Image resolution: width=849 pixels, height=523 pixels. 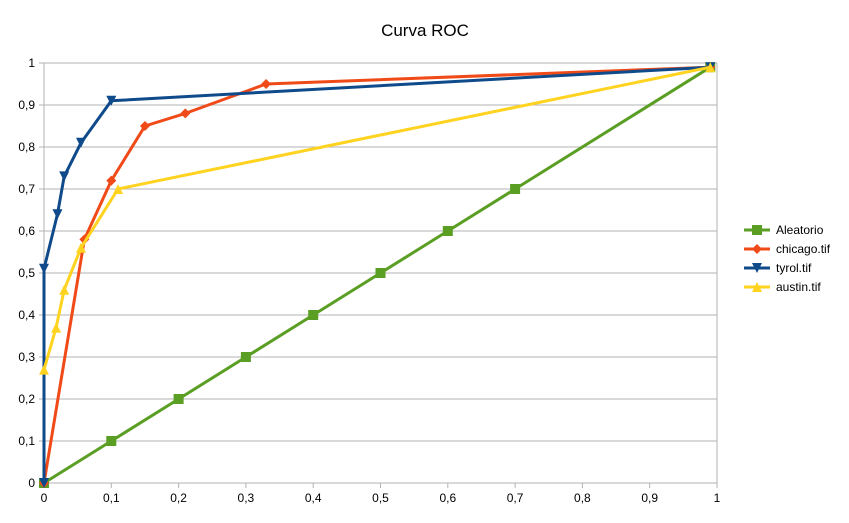 I want to click on x-tick-label: 0,7, so click(x=515, y=498).